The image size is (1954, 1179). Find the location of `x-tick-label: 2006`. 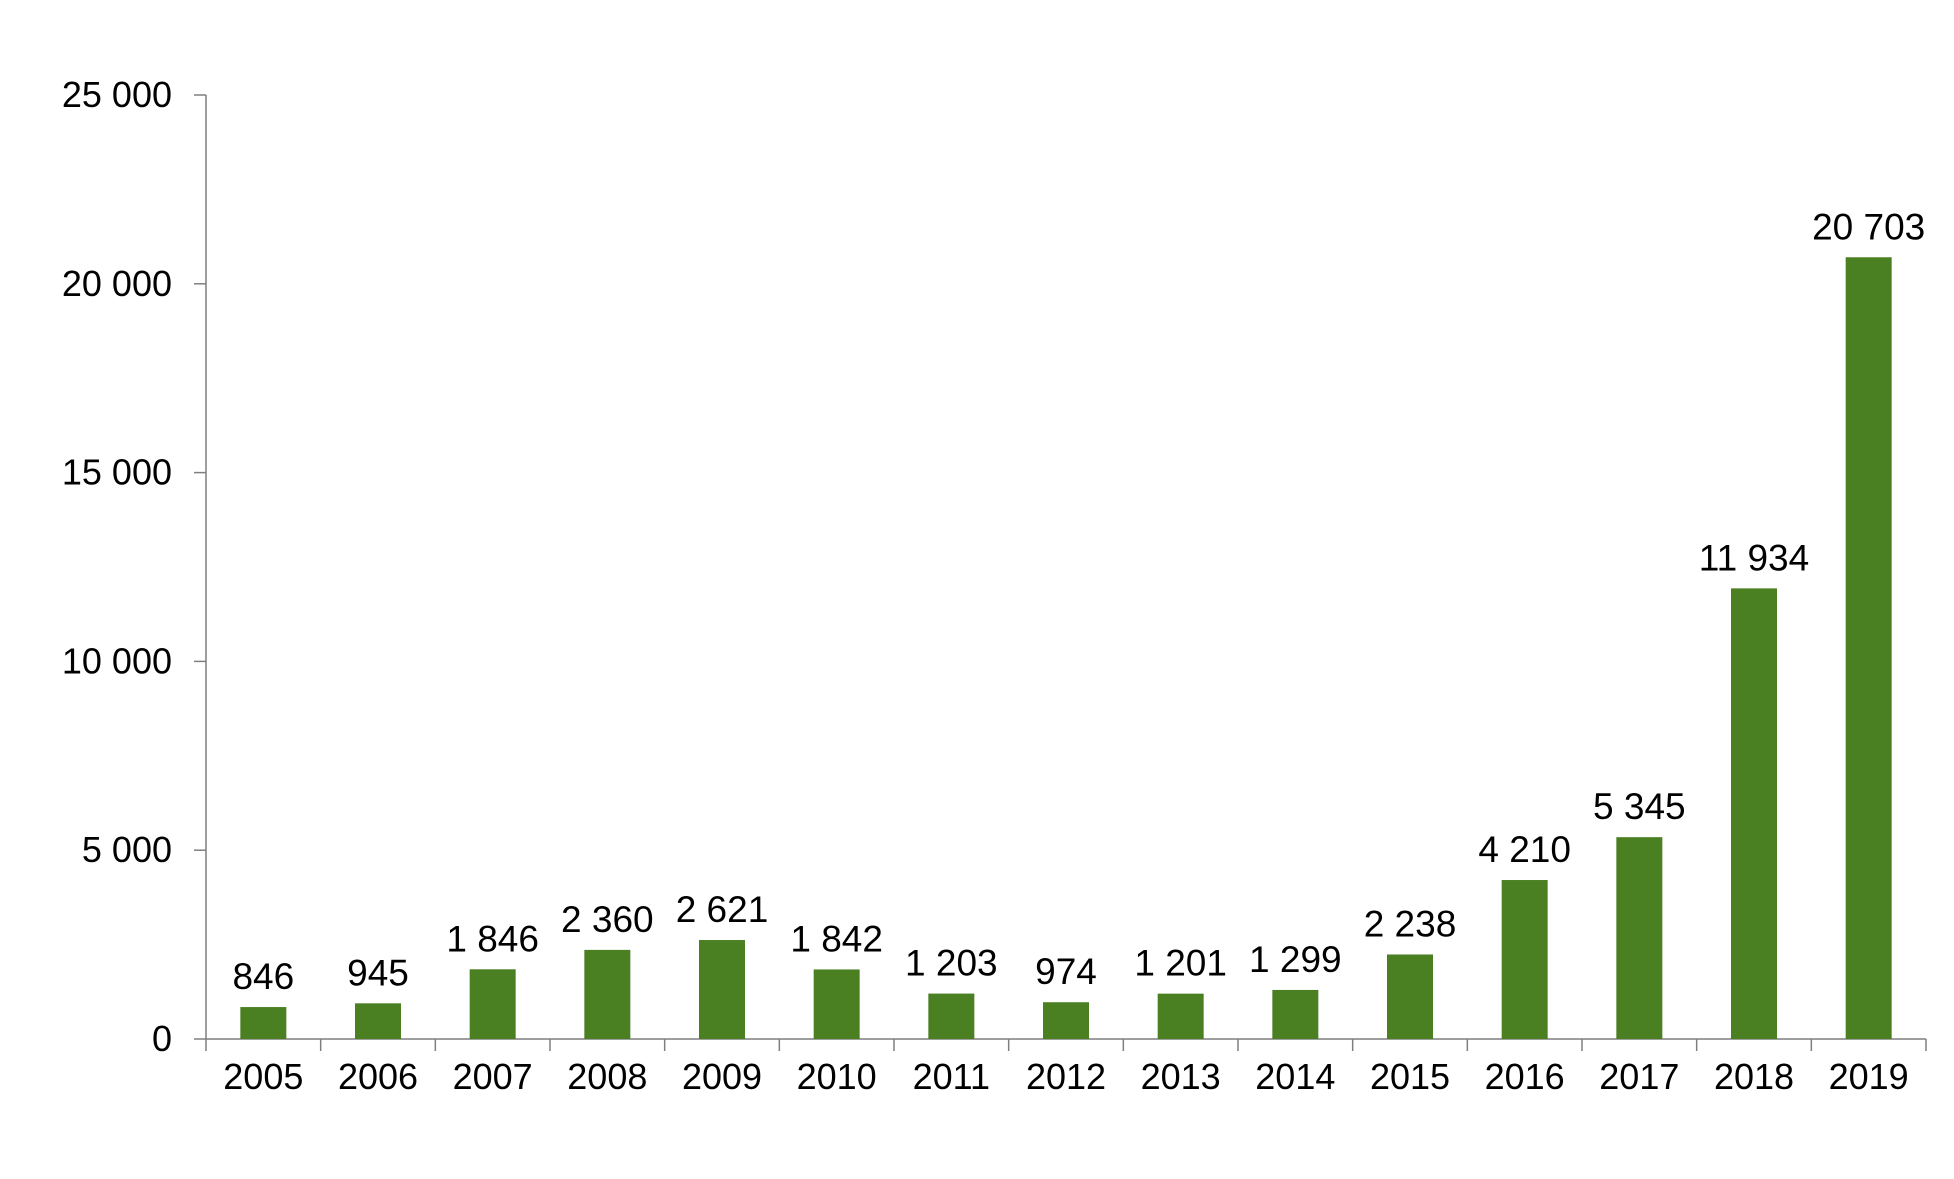

x-tick-label: 2006 is located at coordinates (378, 1076).